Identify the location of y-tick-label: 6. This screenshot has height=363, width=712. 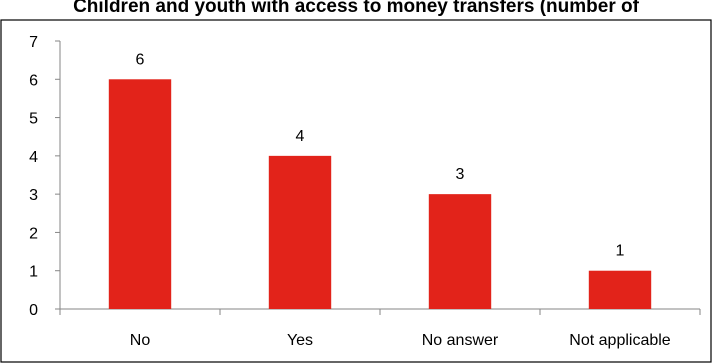
(33, 80).